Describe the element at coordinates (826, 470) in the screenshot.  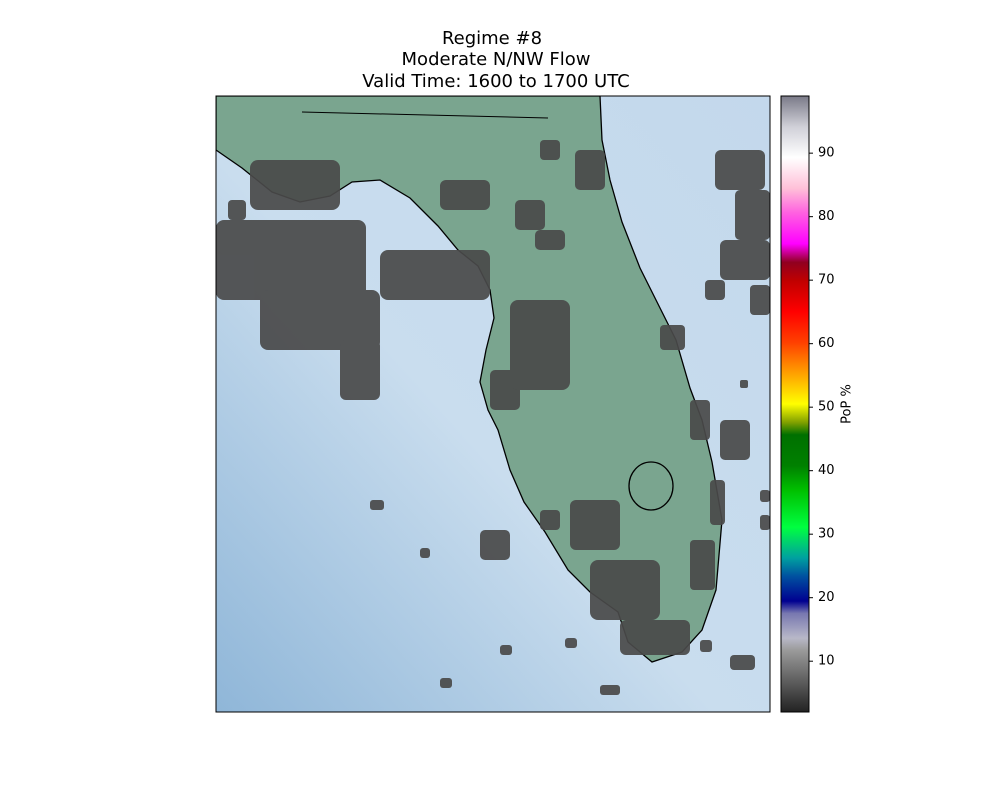
I see `tick-label: 40` at that location.